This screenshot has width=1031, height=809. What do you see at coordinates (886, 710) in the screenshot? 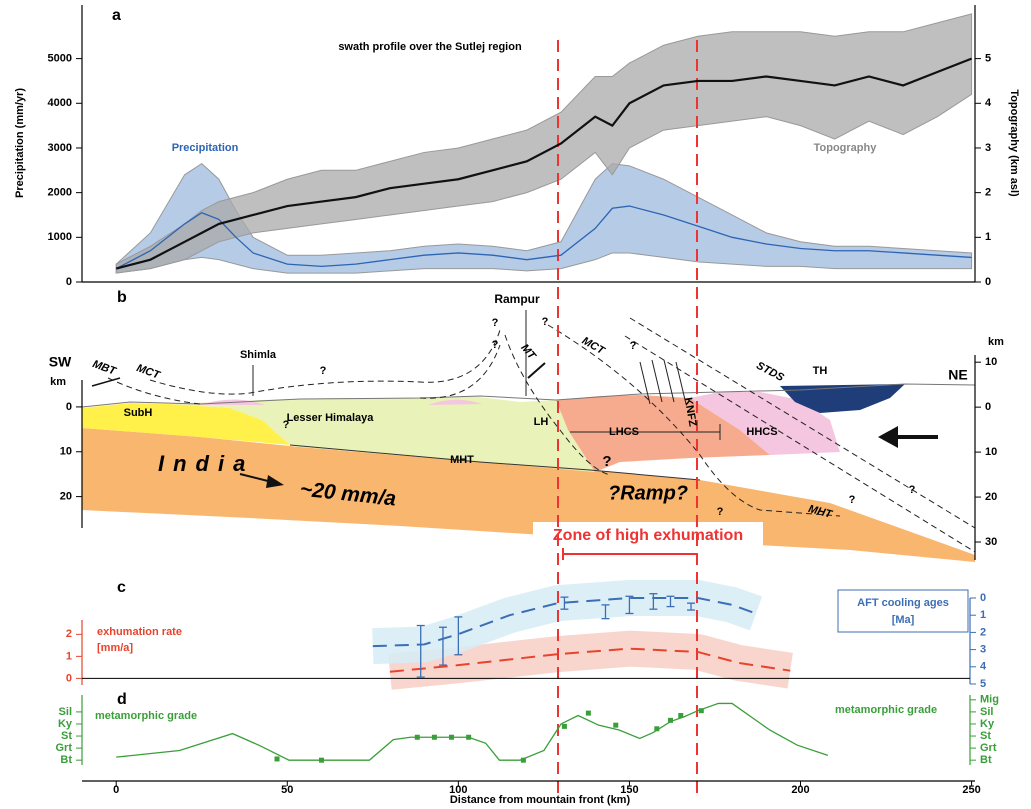
I see `series-label: metamorphic grade` at bounding box center [886, 710].